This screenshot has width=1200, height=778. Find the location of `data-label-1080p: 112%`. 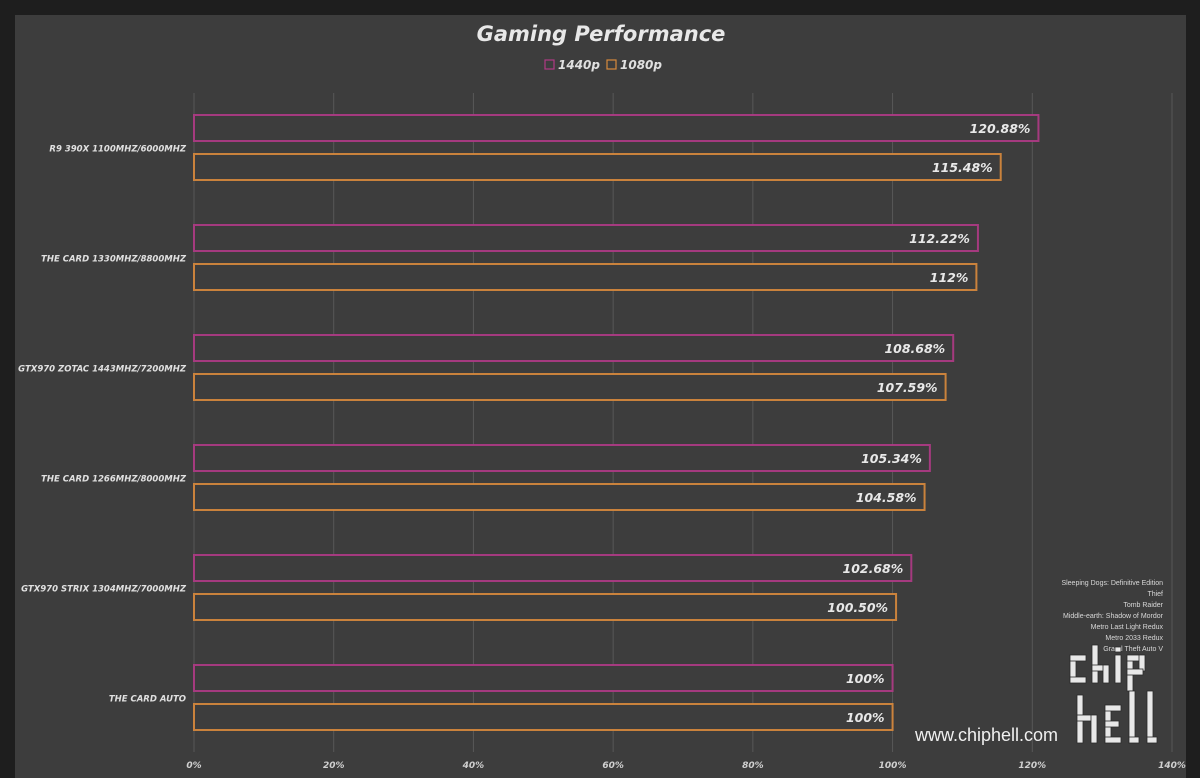

data-label-1080p: 112% is located at coordinates (949, 277).